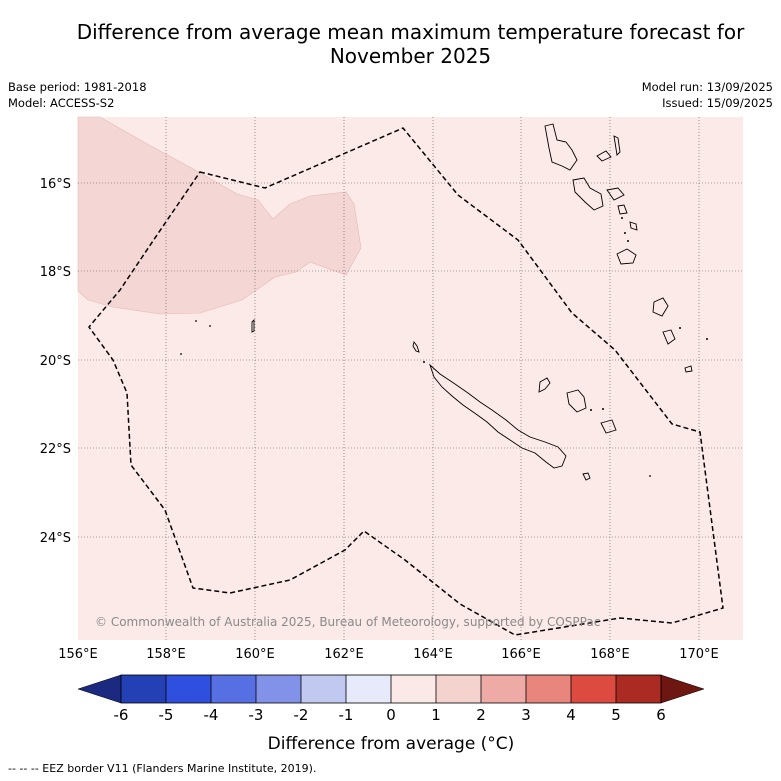 The height and width of the screenshot is (781, 781). Describe the element at coordinates (586, 476) in the screenshot. I see `isle-of-pines` at that location.